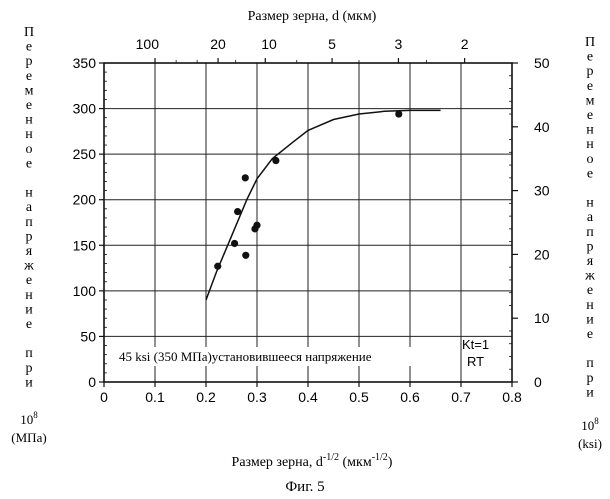 The height and width of the screenshot is (499, 610). Describe the element at coordinates (355, 462) in the screenshot. I see `x-axis-title-unit: (мкм` at that location.